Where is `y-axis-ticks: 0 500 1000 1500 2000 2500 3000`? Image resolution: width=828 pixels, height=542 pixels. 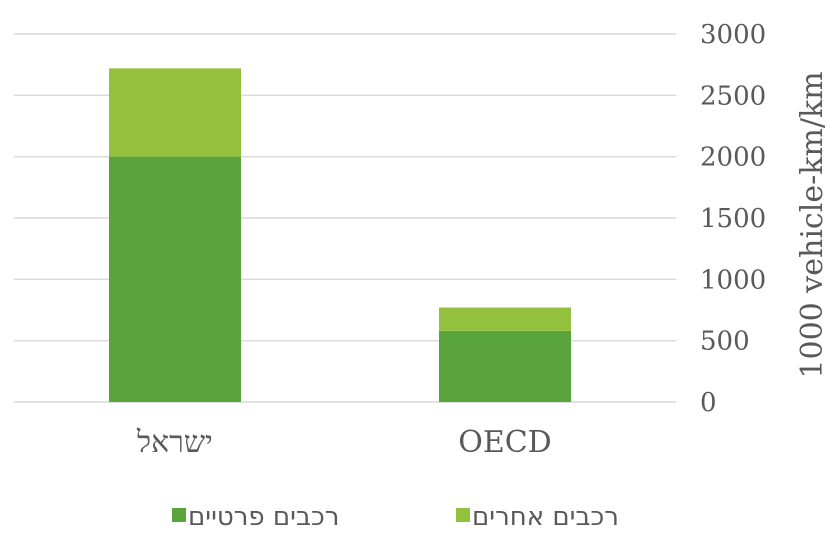
y-axis-ticks: 0 500 1000 1500 2000 2500 3000 is located at coordinates (733, 219).